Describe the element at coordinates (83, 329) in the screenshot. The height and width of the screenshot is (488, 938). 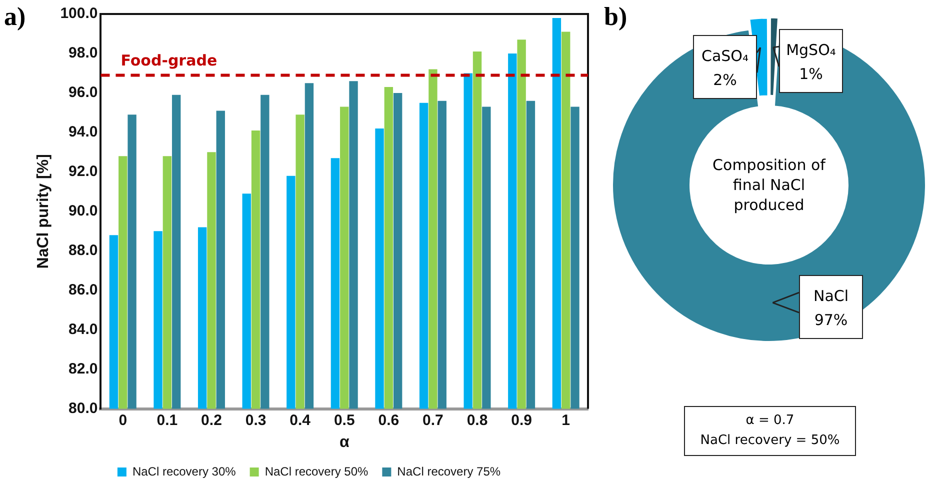
I see `y-tick-label: 84.0` at that location.